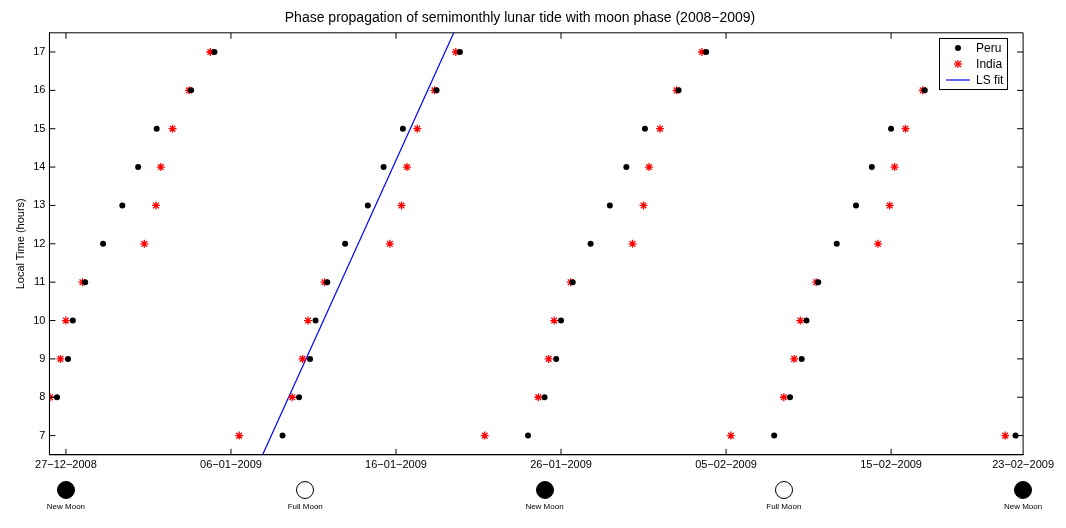 This screenshot has width=1066, height=528. I want to click on y-tick-label: 9, so click(42, 357).